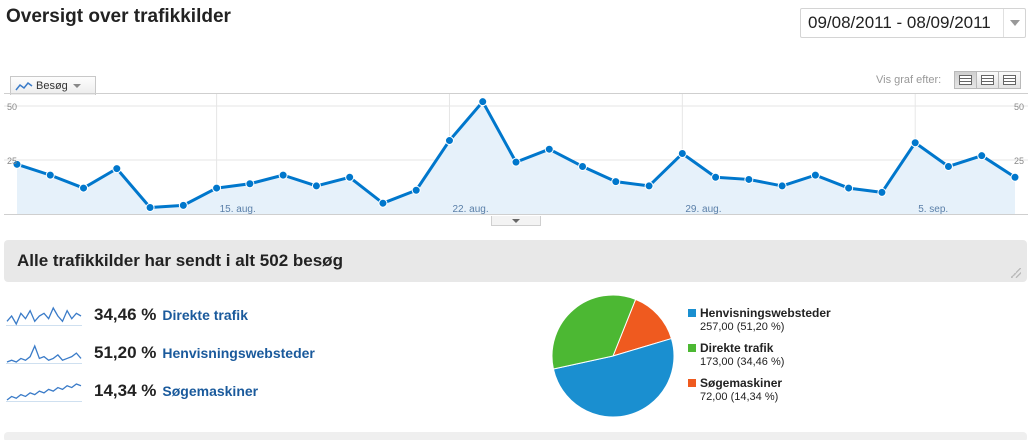 This screenshot has width=1036, height=440. Describe the element at coordinates (238, 209) in the screenshot. I see `x-tick-label: 15. aug.` at that location.